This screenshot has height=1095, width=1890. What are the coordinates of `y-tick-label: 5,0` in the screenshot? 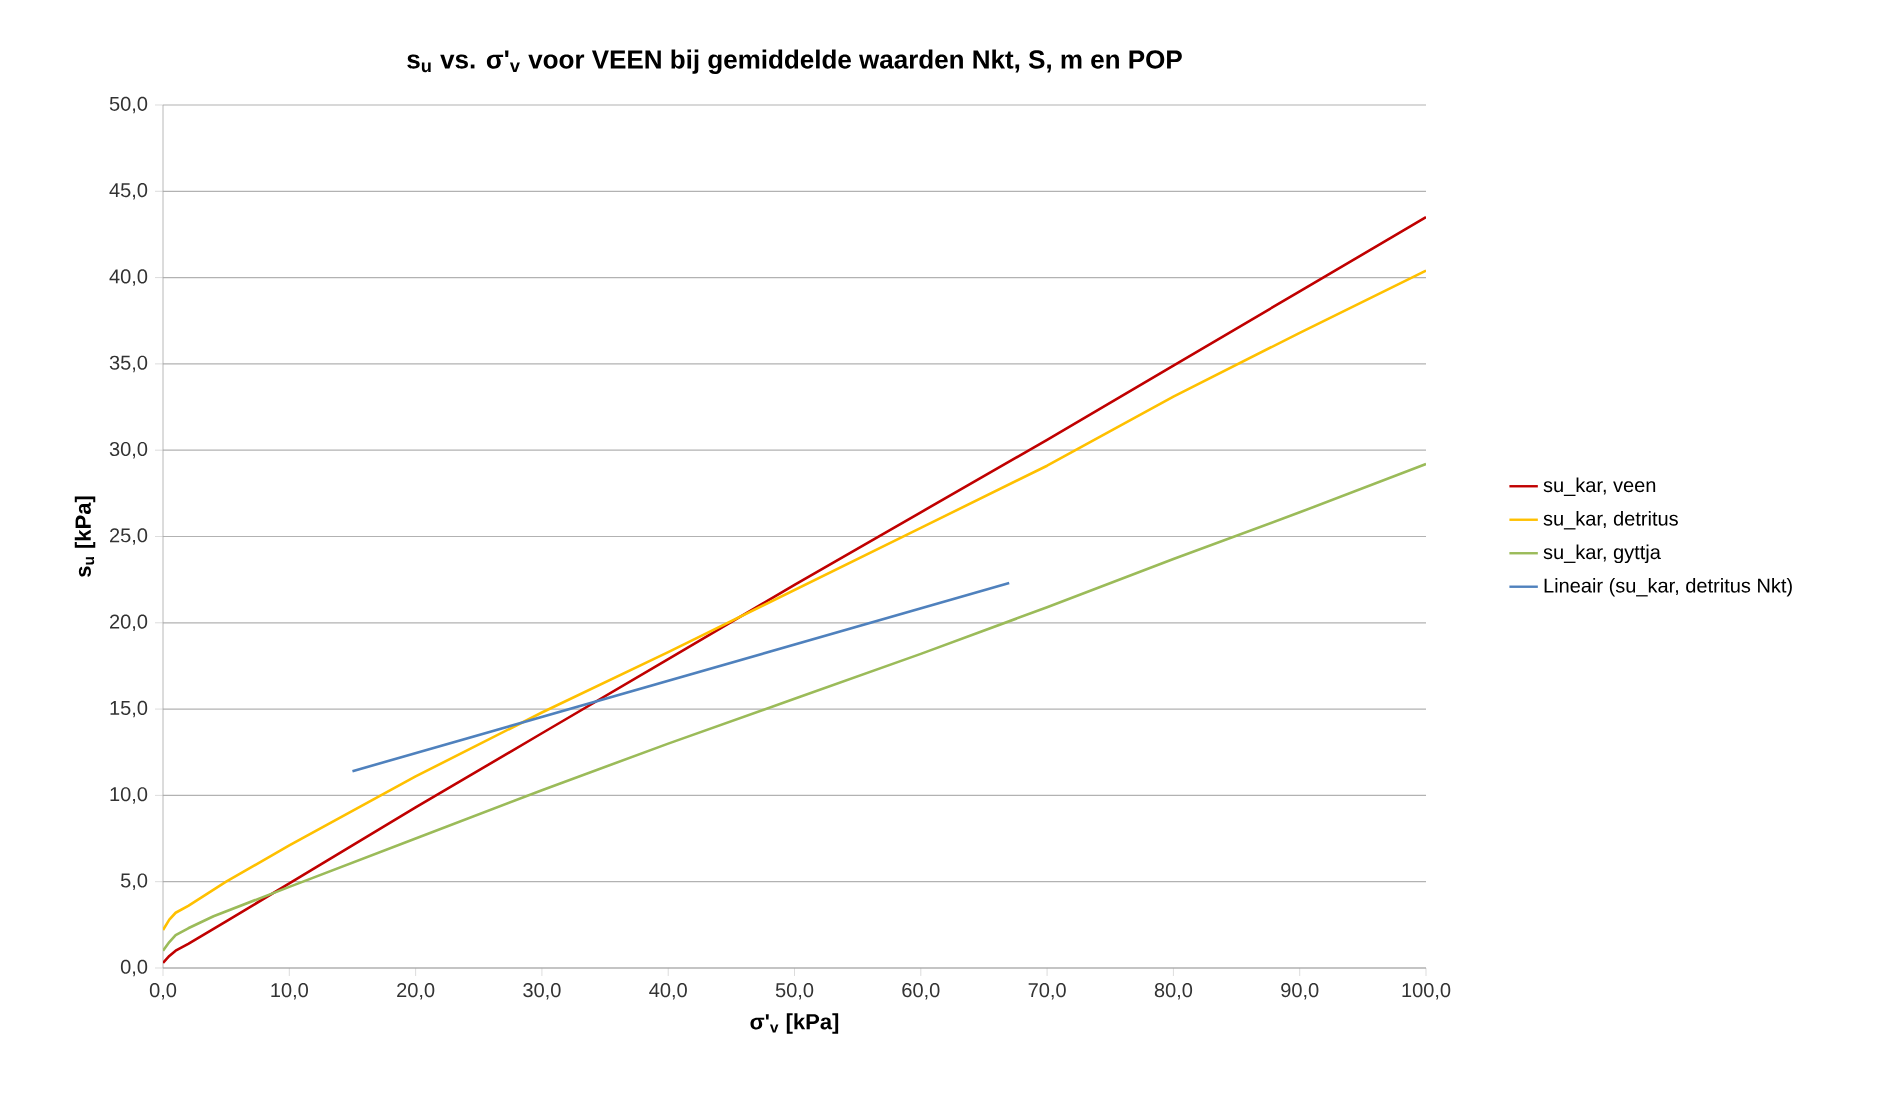 It's located at (134, 881).